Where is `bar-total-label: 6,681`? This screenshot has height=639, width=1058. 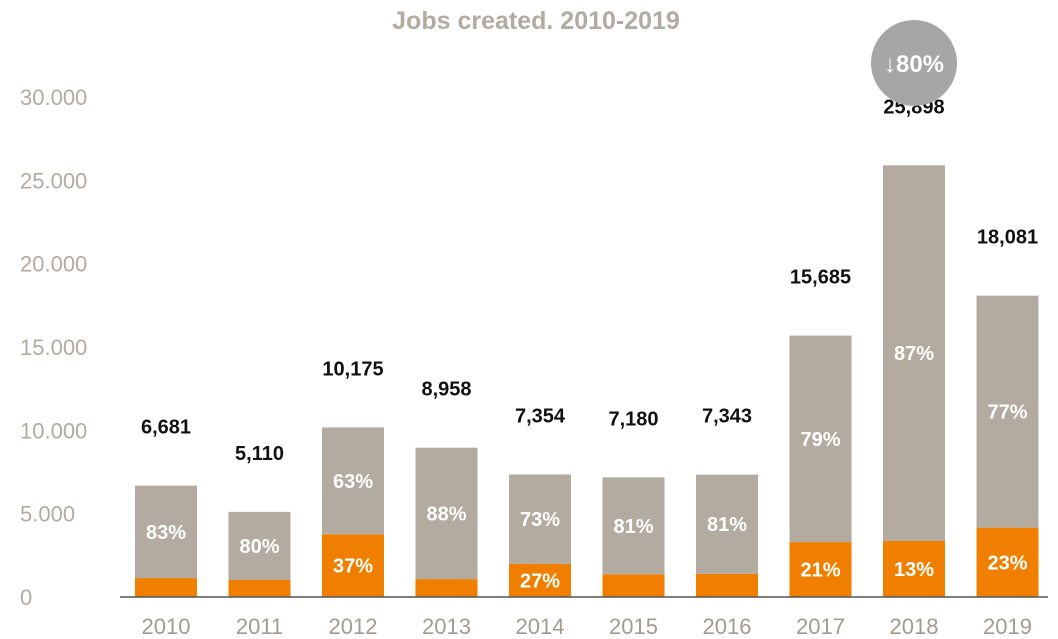
bar-total-label: 6,681 is located at coordinates (166, 428).